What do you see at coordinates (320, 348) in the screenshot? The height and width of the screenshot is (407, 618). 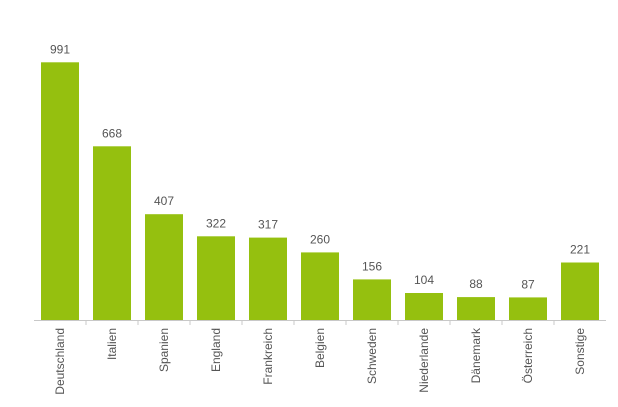 I see `tick-label-belgien: Belgien` at bounding box center [320, 348].